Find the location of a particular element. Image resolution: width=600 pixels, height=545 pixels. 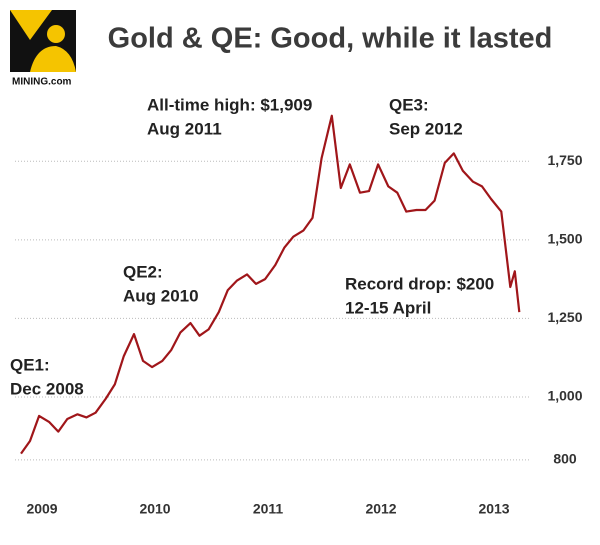

annotation: Dec 2008 is located at coordinates (47, 388).